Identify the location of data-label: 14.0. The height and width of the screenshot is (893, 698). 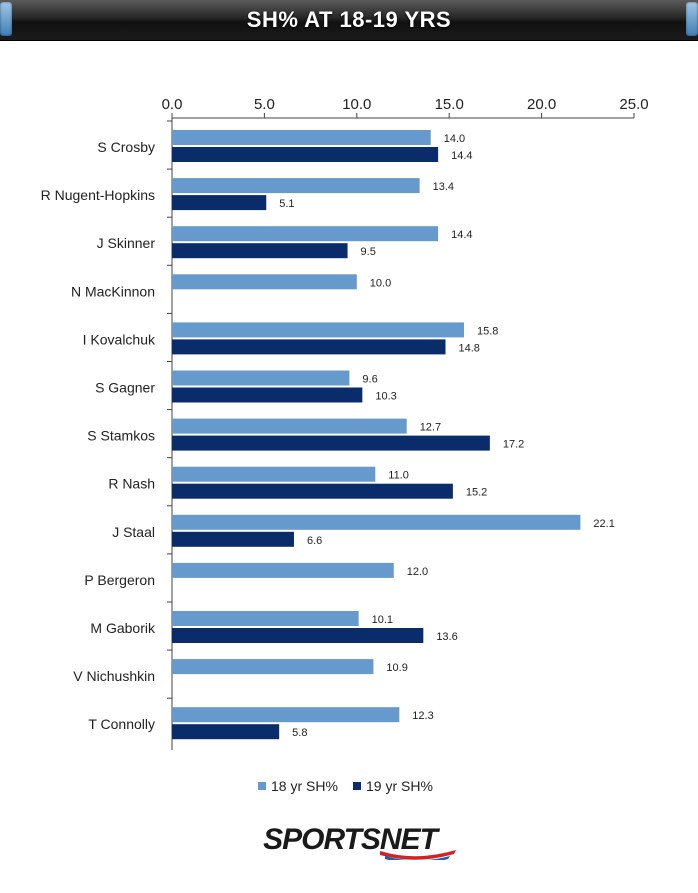
(454, 139).